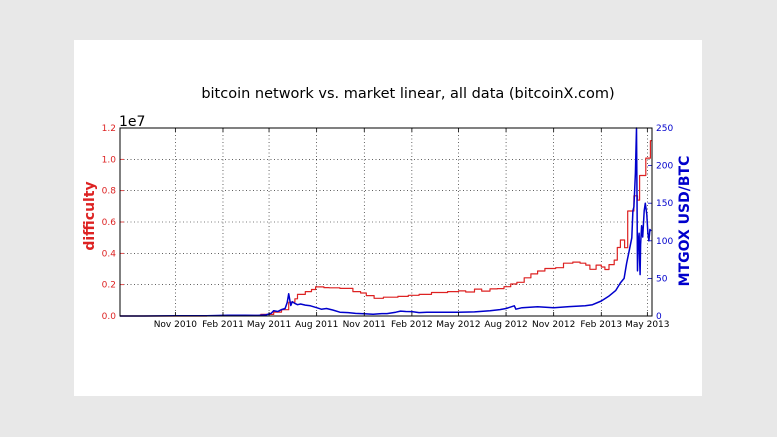  Describe the element at coordinates (109, 129) in the screenshot. I see `y-tick-label: 1.2` at that location.